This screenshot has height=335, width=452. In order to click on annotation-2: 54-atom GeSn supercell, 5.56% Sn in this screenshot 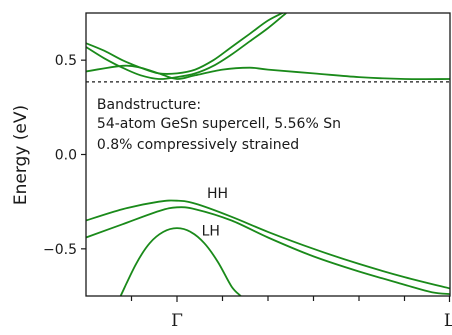, I will do `click(219, 124)`.